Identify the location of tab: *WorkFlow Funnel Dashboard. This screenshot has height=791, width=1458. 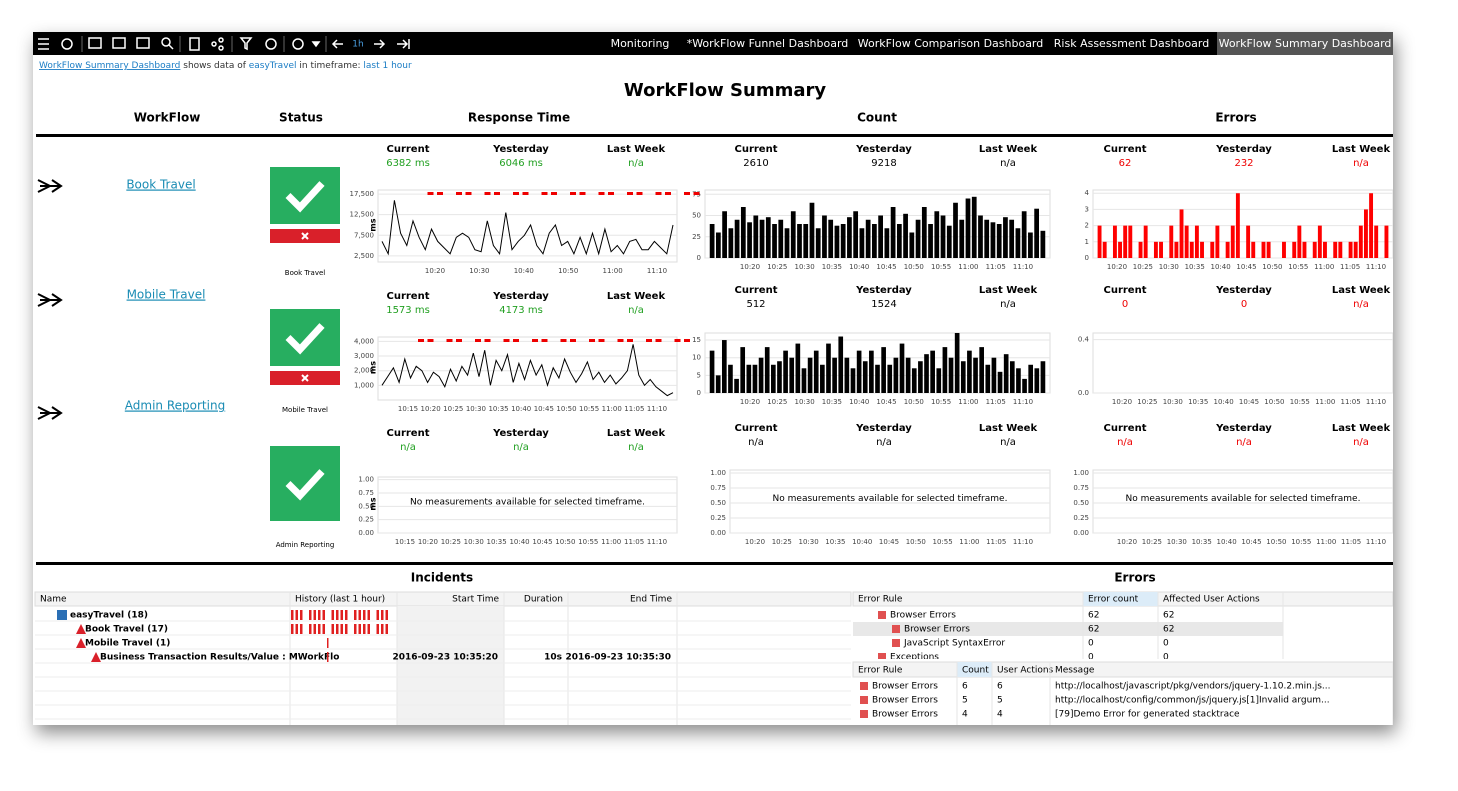
(768, 43).